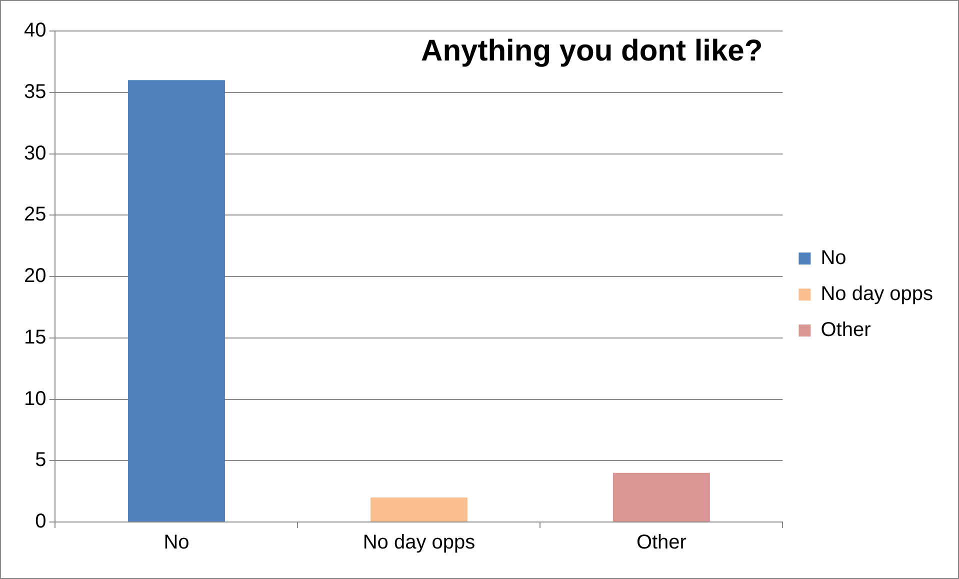 The image size is (959, 579). Describe the element at coordinates (35, 276) in the screenshot. I see `y-tick-label: 20` at that location.